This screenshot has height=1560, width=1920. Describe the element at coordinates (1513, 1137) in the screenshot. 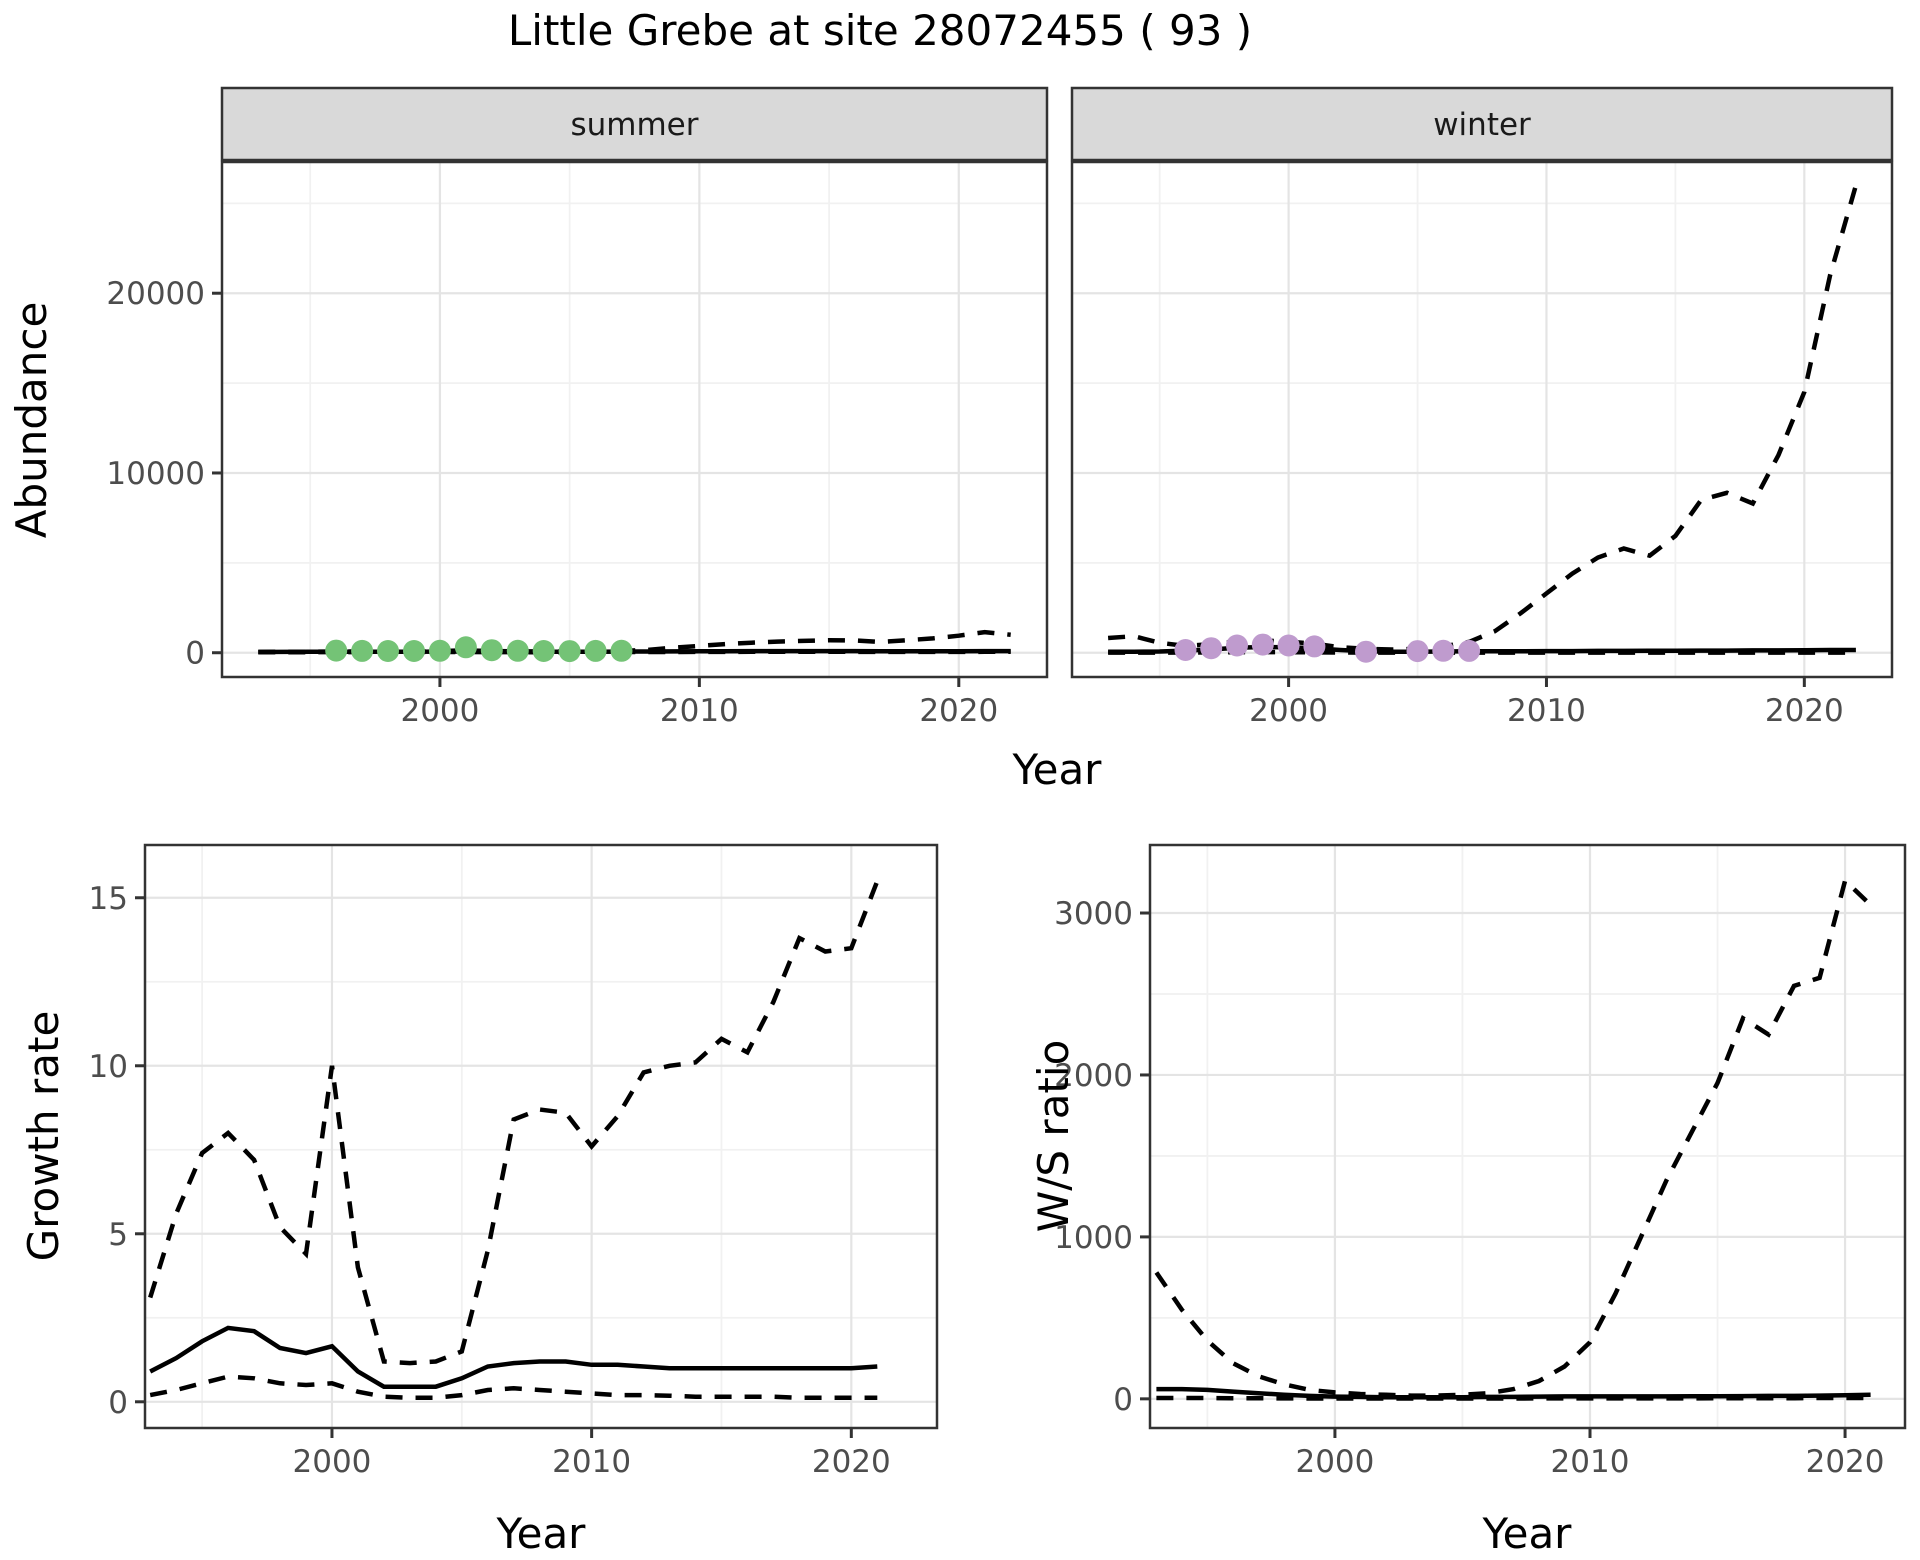

I see `ws-ratio-upper-ci-line` at that location.